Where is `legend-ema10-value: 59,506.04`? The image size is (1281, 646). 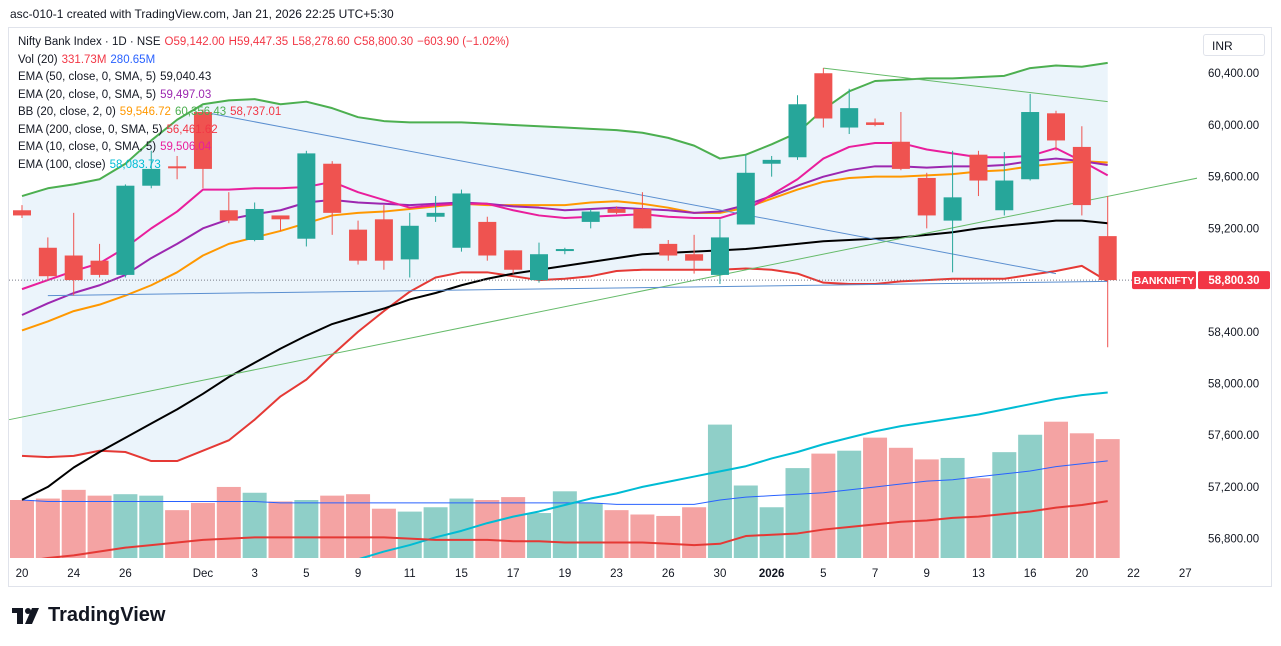
legend-ema10-value: 59,506.04 is located at coordinates (186, 147).